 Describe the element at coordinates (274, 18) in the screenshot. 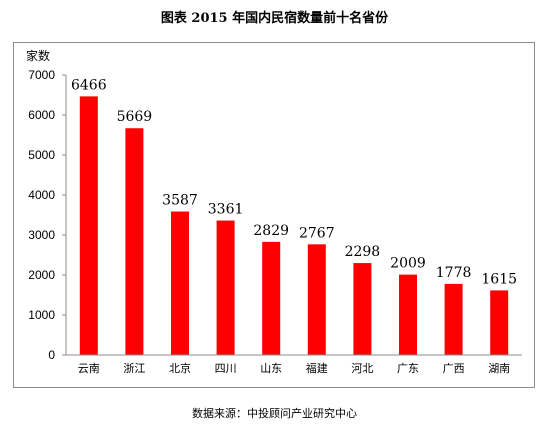

I see `figure-title: 图表 2015 年国内民宿数量前十名省份` at that location.